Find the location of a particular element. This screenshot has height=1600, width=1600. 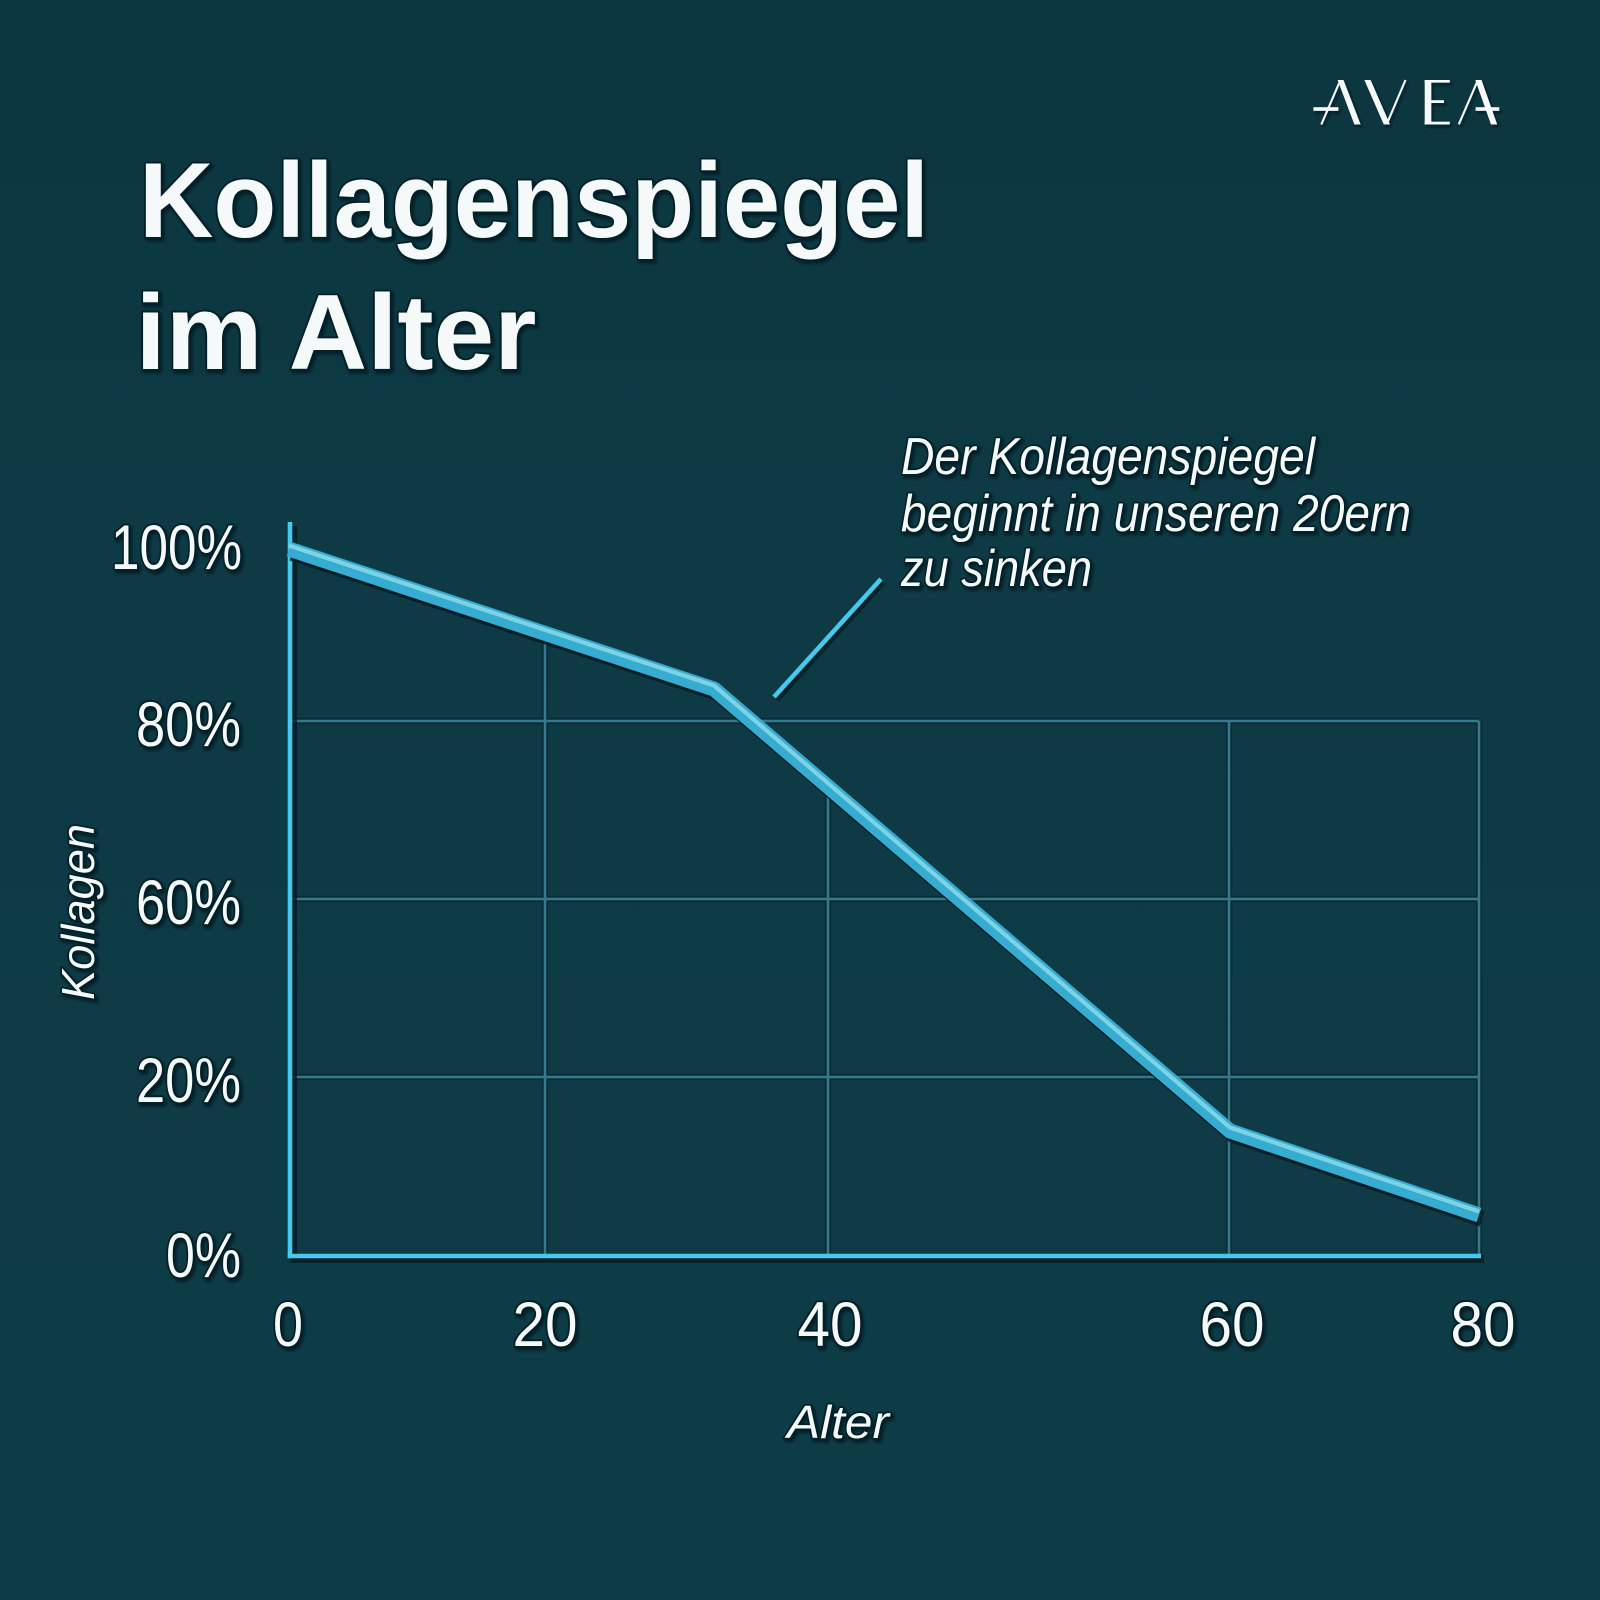

svg-text: Alter is located at coordinates (837, 1422).